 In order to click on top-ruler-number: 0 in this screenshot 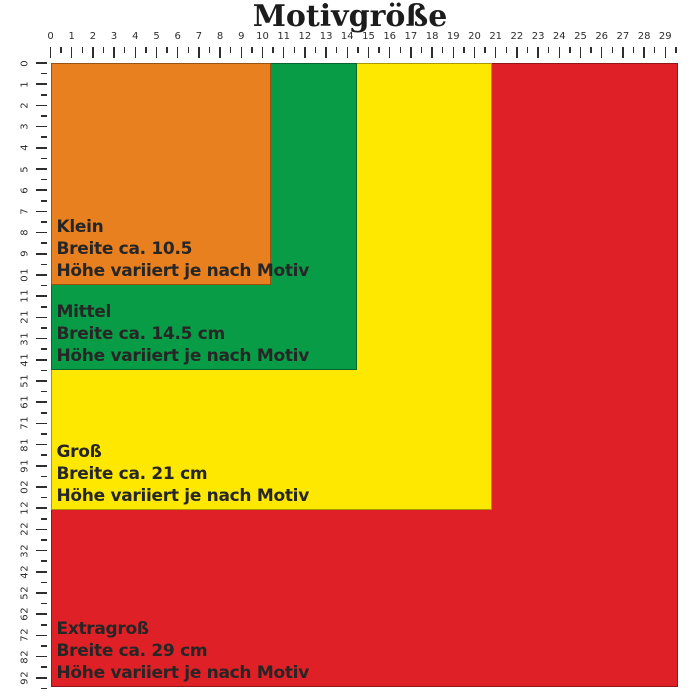, I will do `click(50, 36)`.